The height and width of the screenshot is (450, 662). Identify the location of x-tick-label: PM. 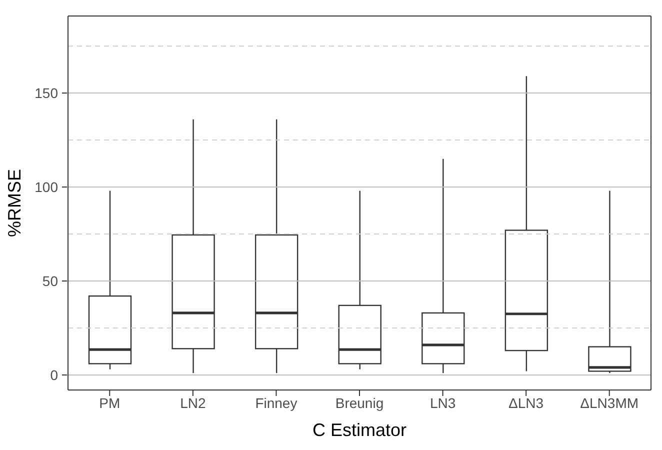
(109, 402).